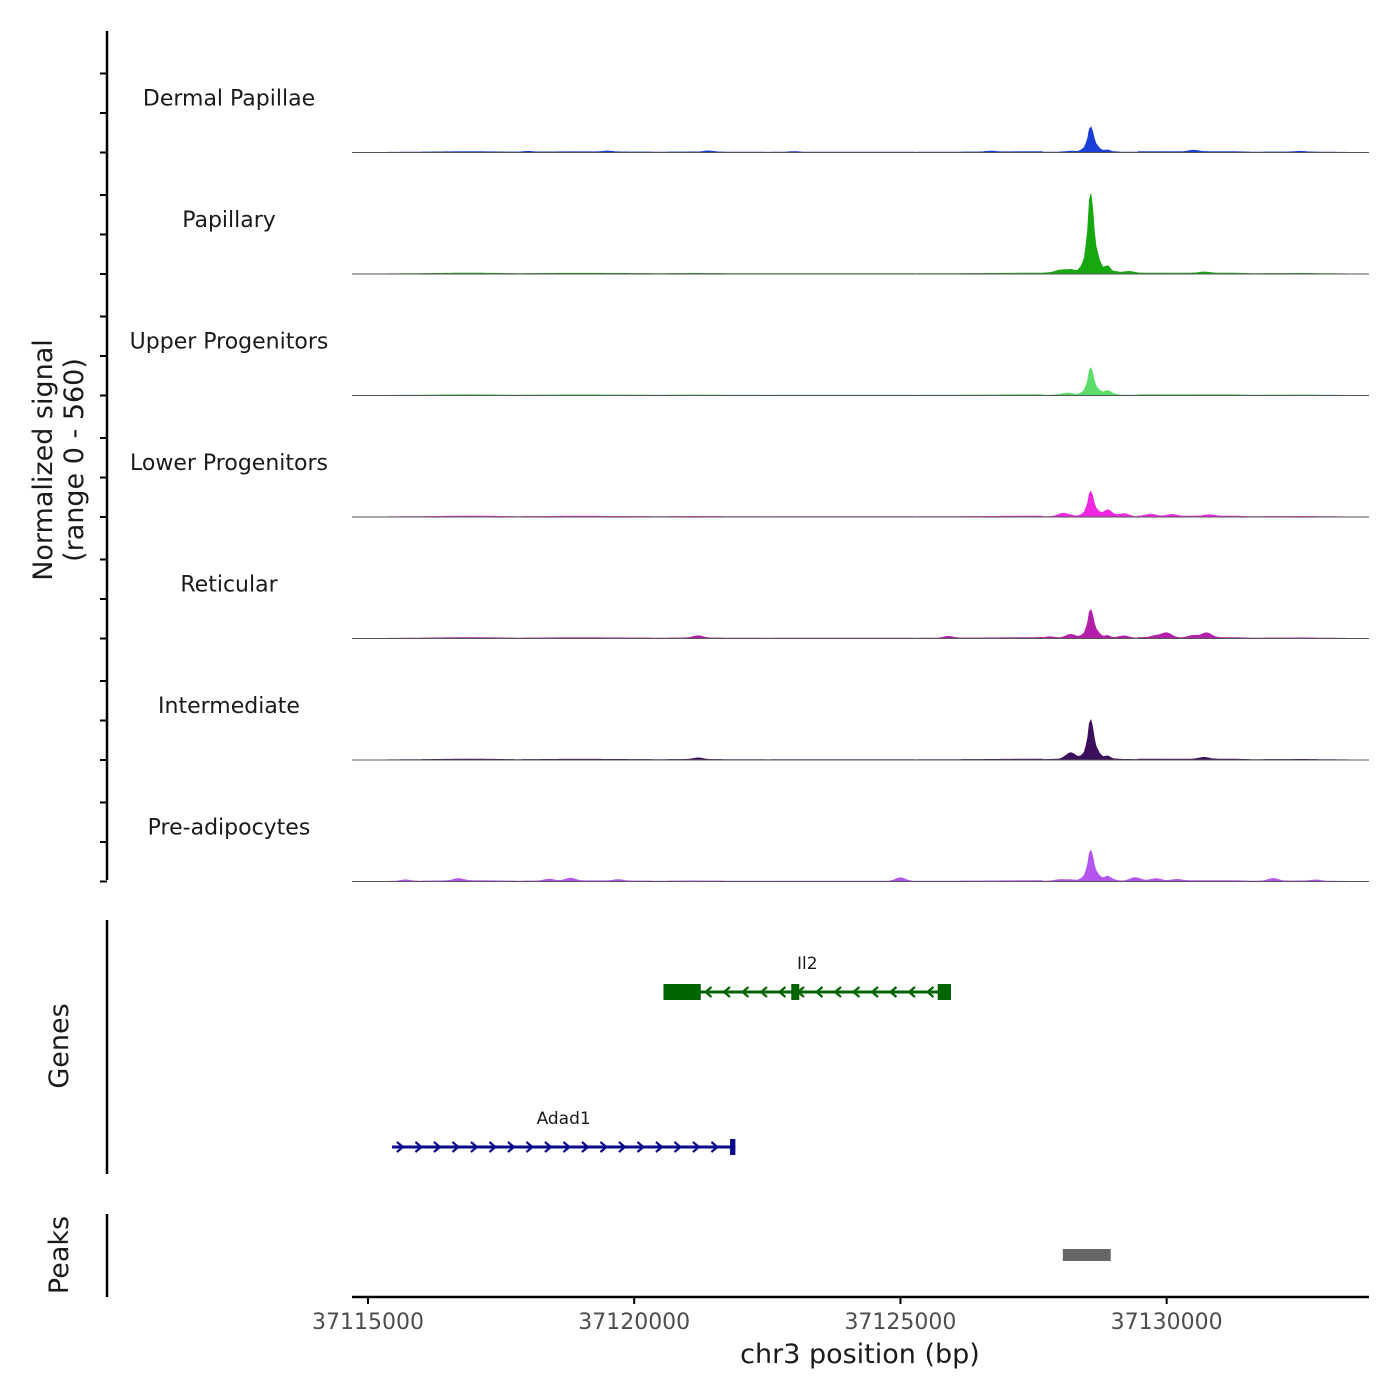  I want to click on gene-il2: Il2, so click(807, 977).